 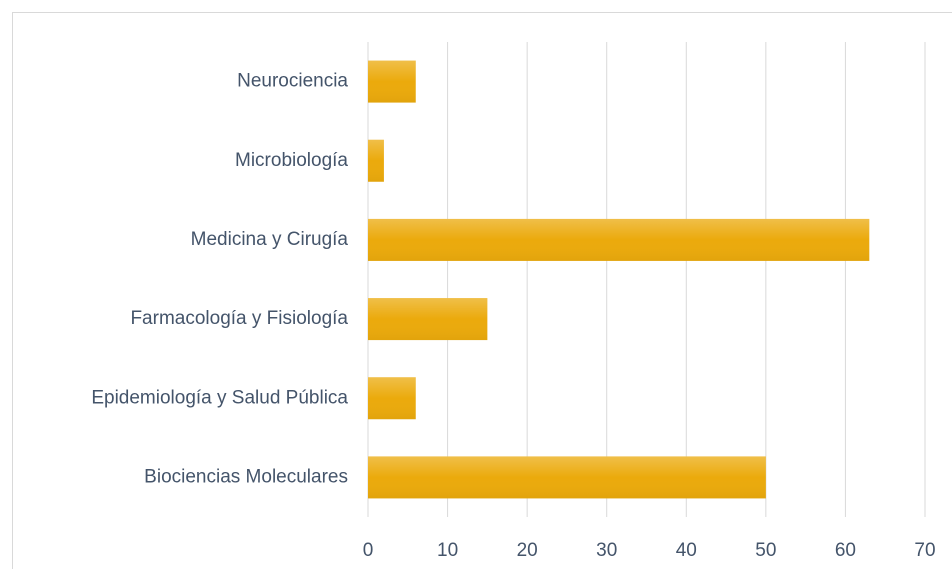 I want to click on y-tick-label: Neurociencia, so click(x=292, y=81).